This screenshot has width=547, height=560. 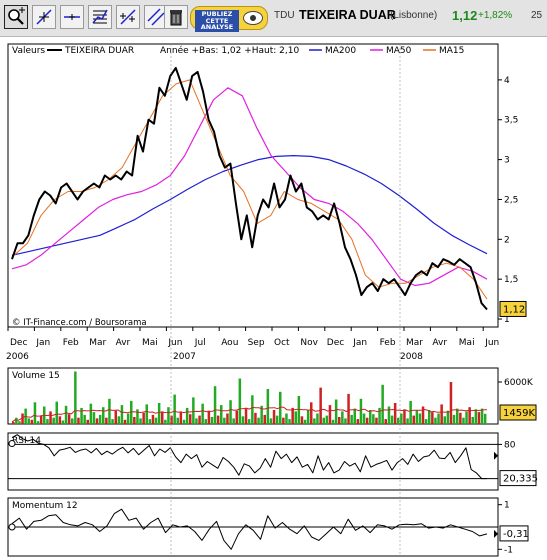 I want to click on last-volume-label: 1459K, so click(x=519, y=413).